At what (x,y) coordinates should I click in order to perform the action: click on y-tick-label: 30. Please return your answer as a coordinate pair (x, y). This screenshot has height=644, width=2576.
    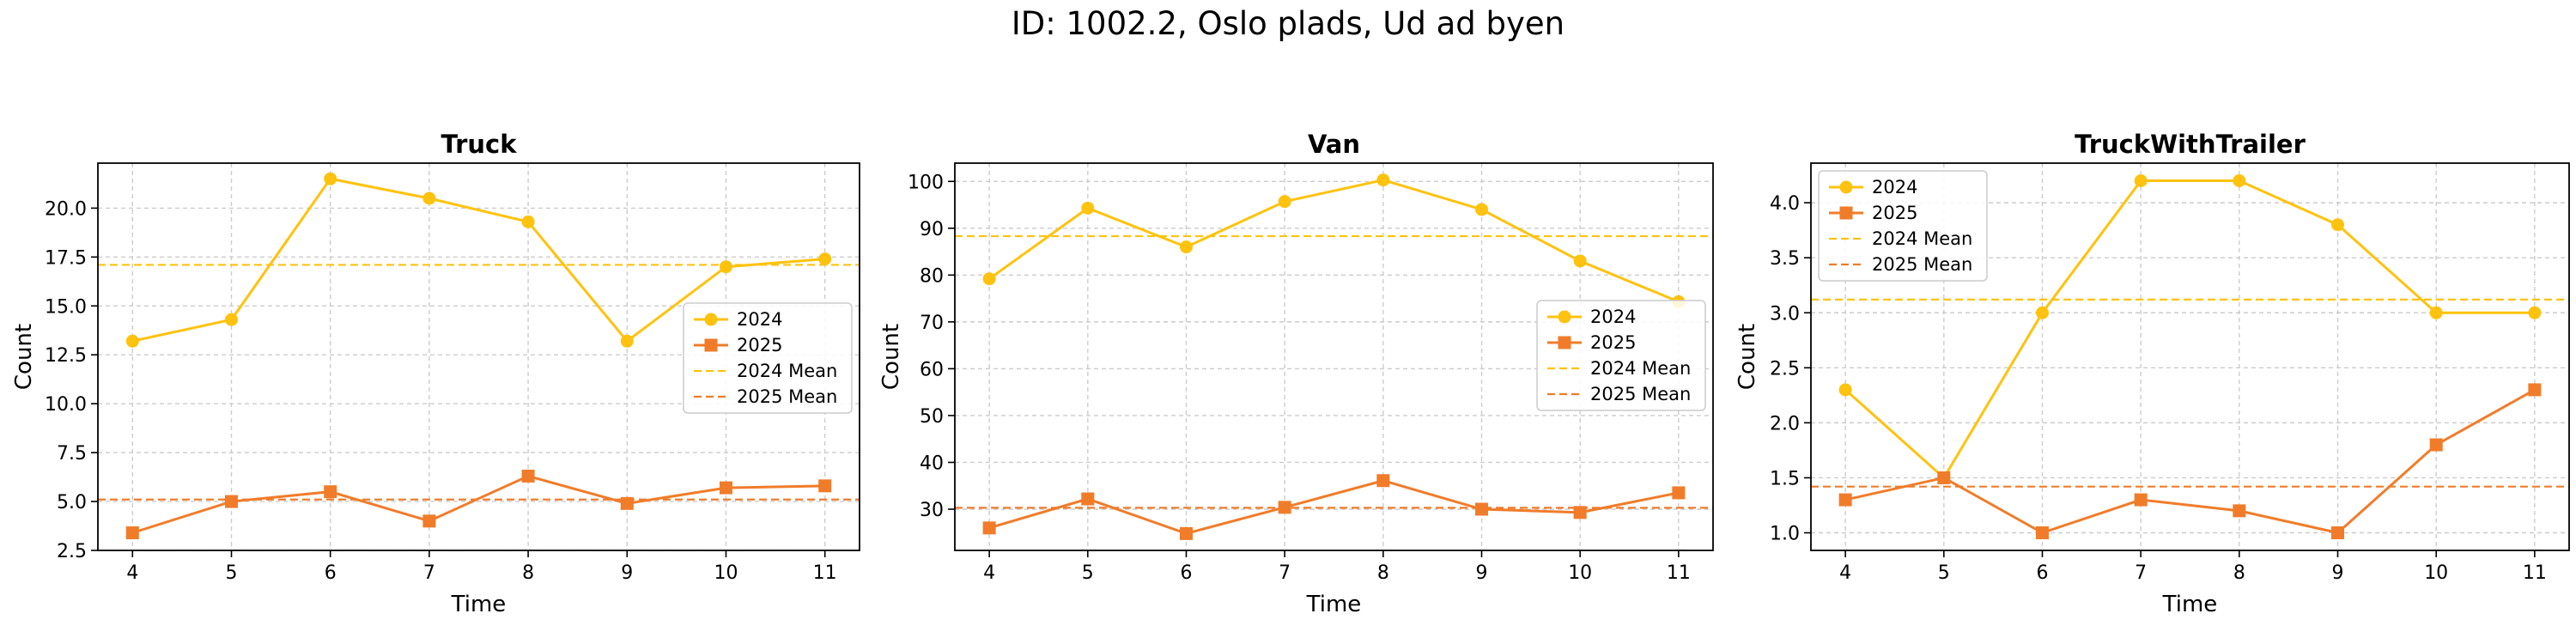
    Looking at the image, I should click on (932, 510).